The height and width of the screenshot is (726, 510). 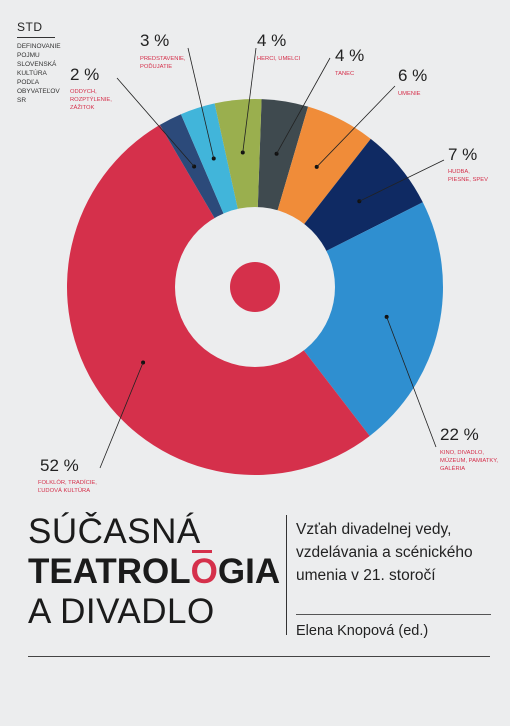 I want to click on subtitle-rule, so click(x=393, y=614).